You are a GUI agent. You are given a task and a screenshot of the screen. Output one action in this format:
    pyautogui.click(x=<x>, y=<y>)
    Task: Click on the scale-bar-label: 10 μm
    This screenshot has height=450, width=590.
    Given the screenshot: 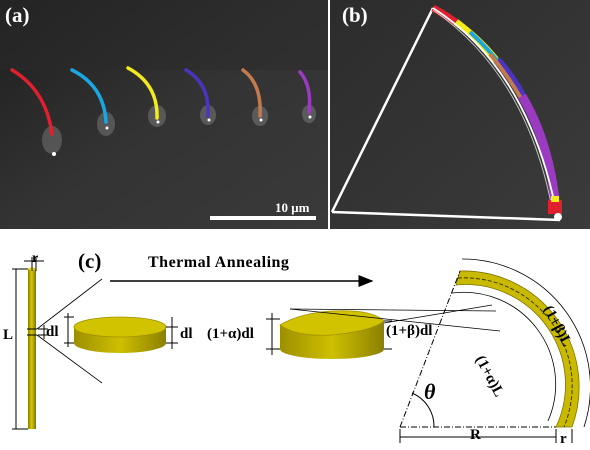 What is the action you would take?
    pyautogui.click(x=292, y=207)
    